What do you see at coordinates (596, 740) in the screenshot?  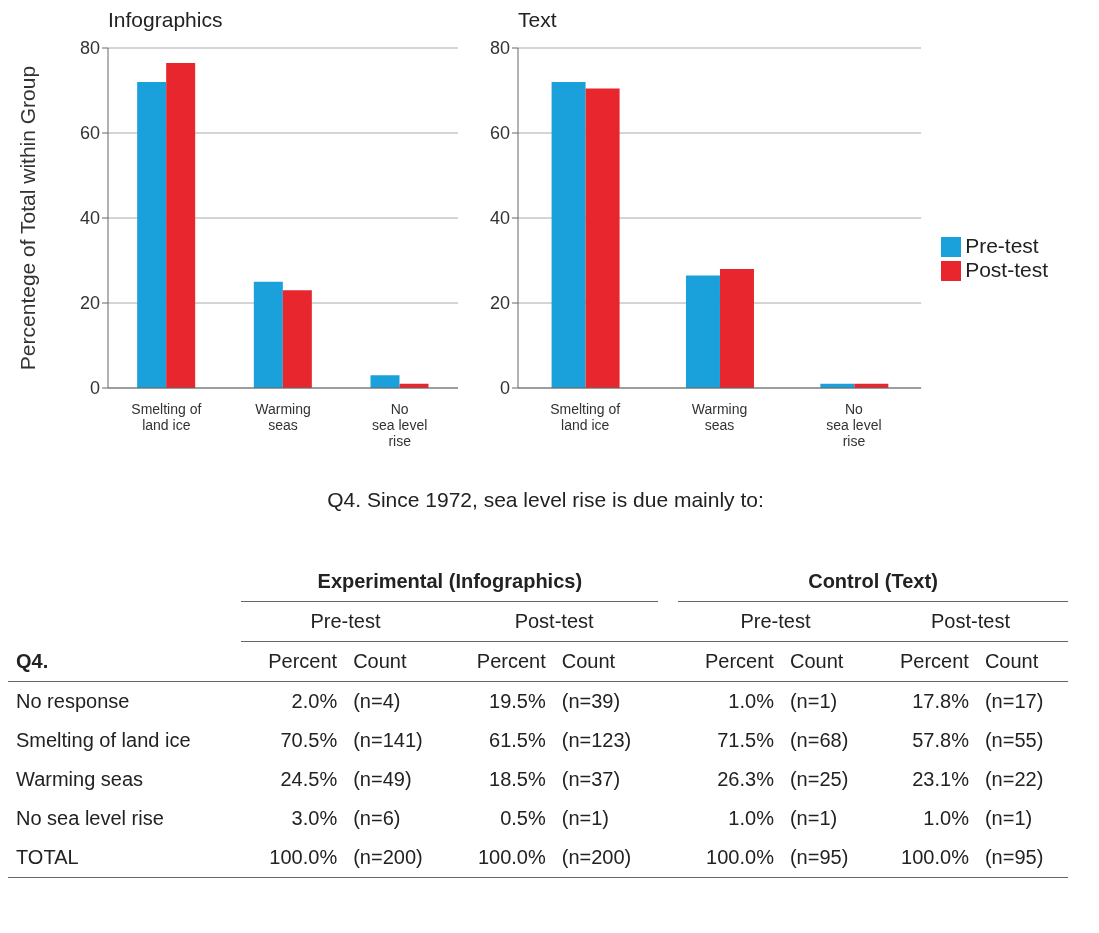 I see `data-label: (n=123)` at bounding box center [596, 740].